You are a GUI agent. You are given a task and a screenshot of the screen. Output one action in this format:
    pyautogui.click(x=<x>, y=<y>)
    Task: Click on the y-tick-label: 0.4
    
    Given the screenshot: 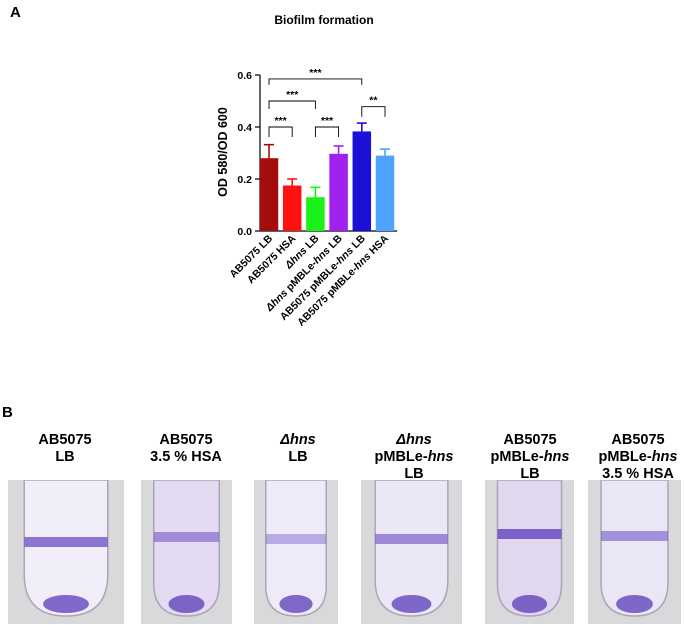 What is the action you would take?
    pyautogui.click(x=244, y=128)
    